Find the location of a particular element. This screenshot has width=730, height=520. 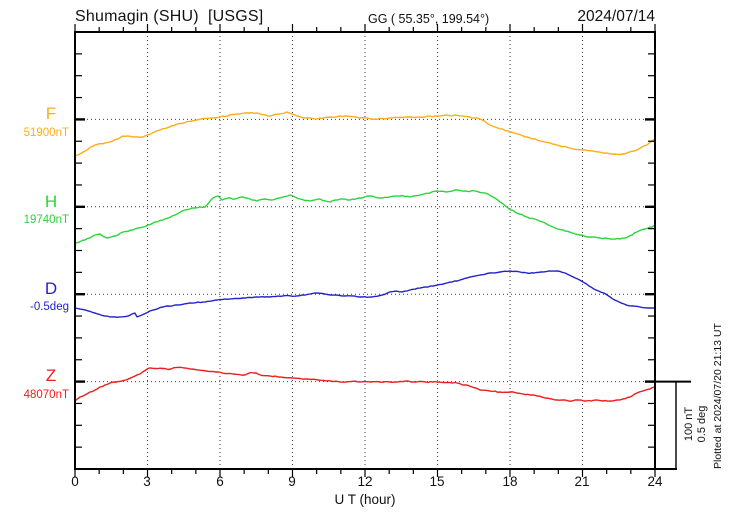

station-title: Shumagin (SHU) [USGS] is located at coordinates (169, 16).